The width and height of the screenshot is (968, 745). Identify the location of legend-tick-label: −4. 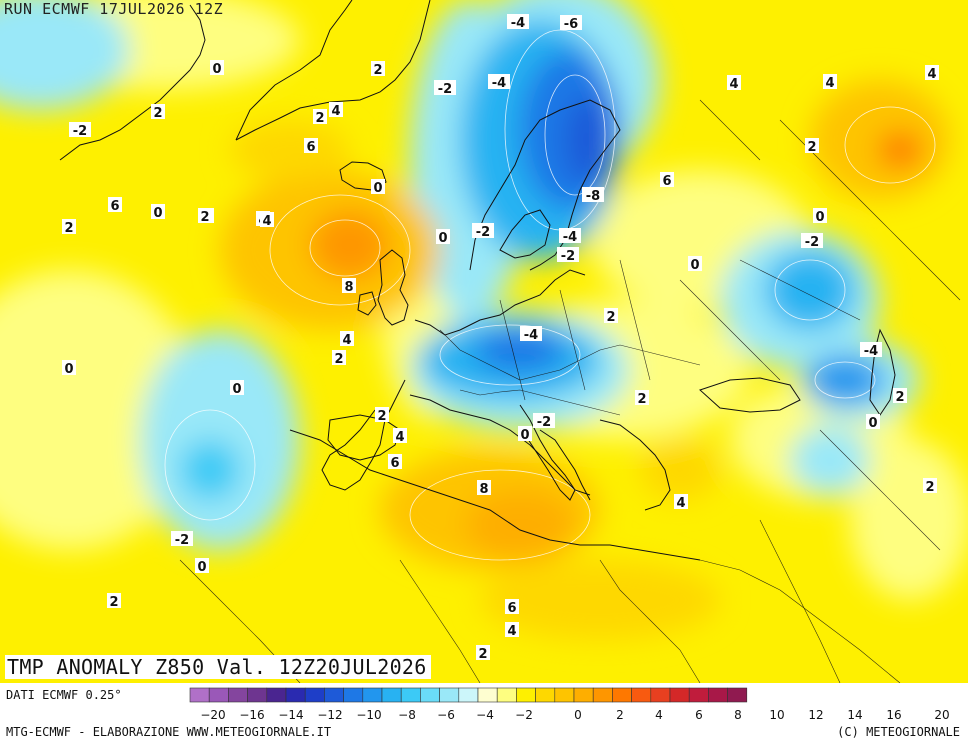
(485, 715).